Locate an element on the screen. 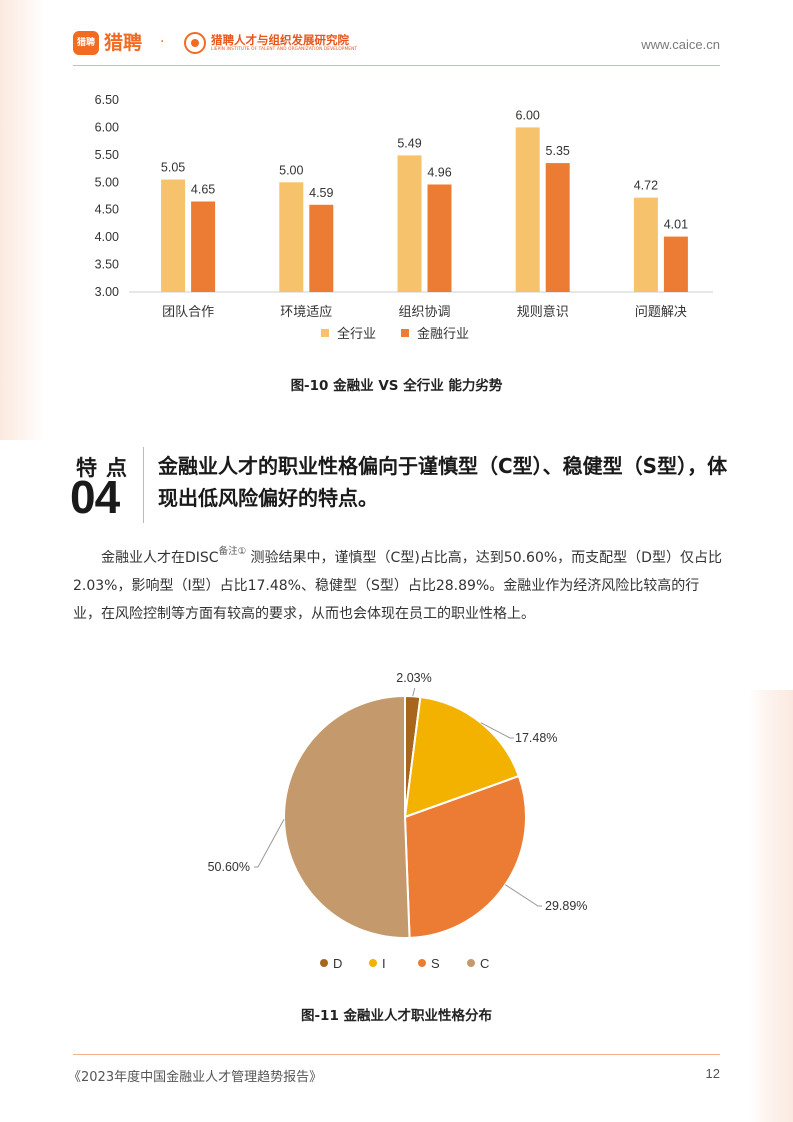  pie-slice-C is located at coordinates (347, 816).